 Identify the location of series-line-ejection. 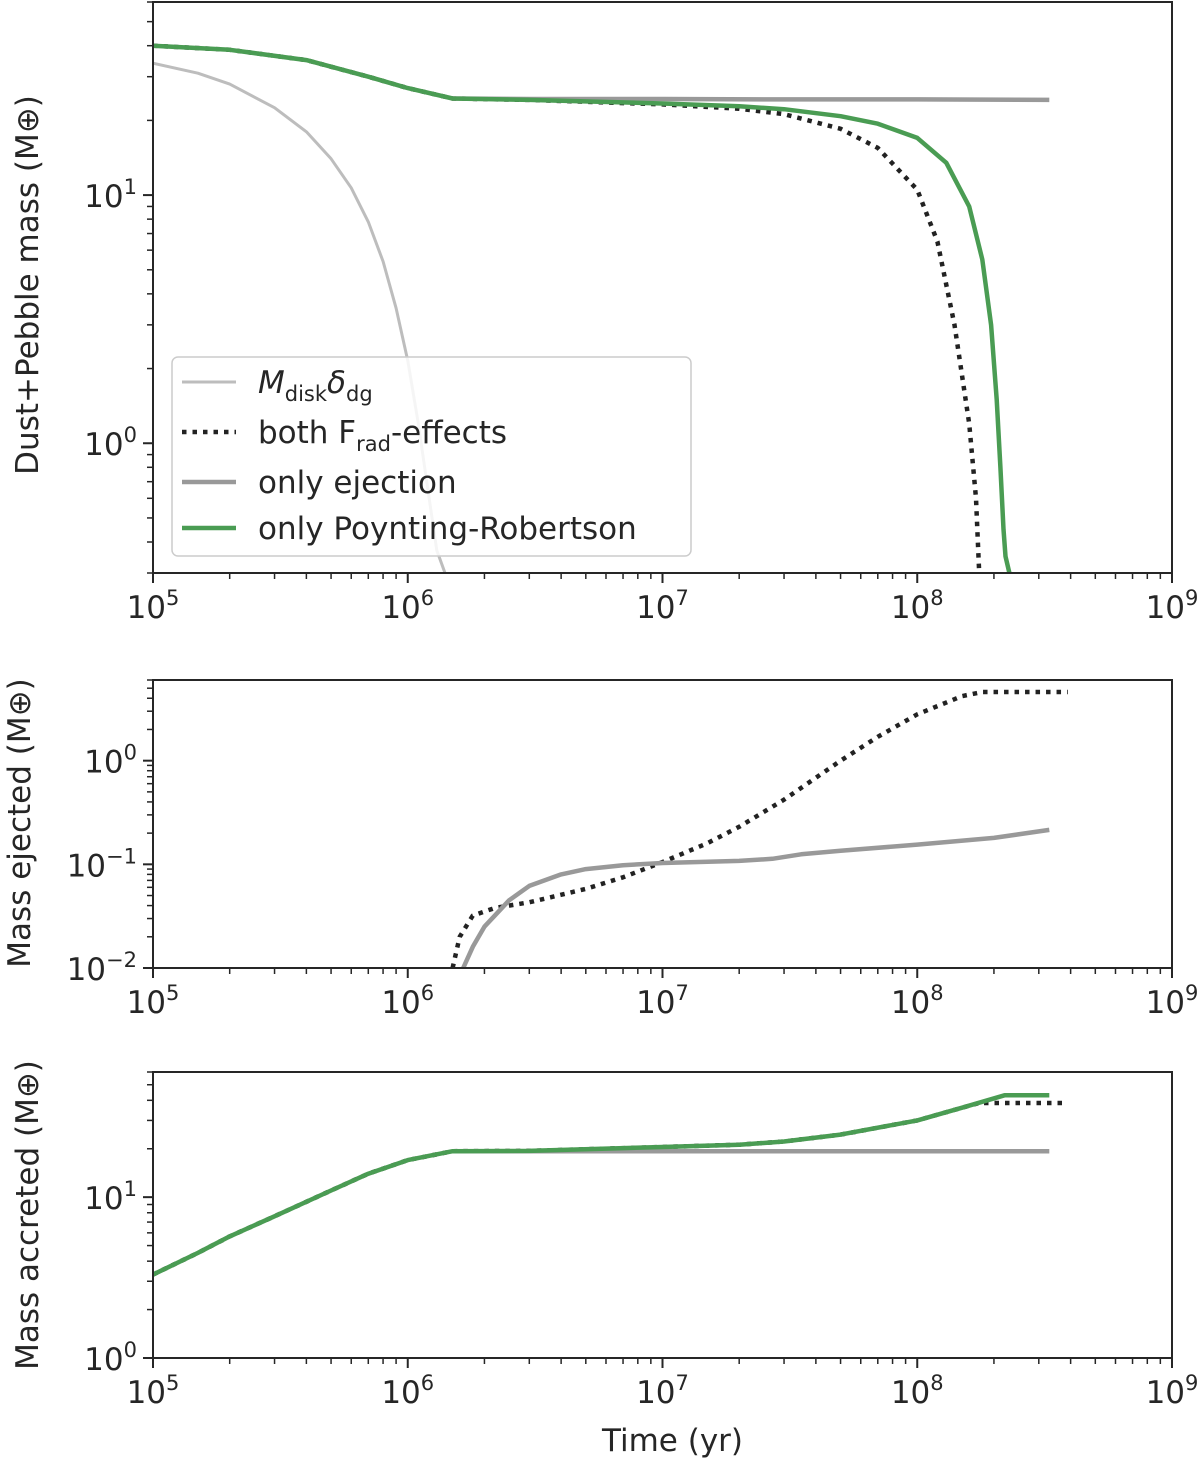
(755, 897).